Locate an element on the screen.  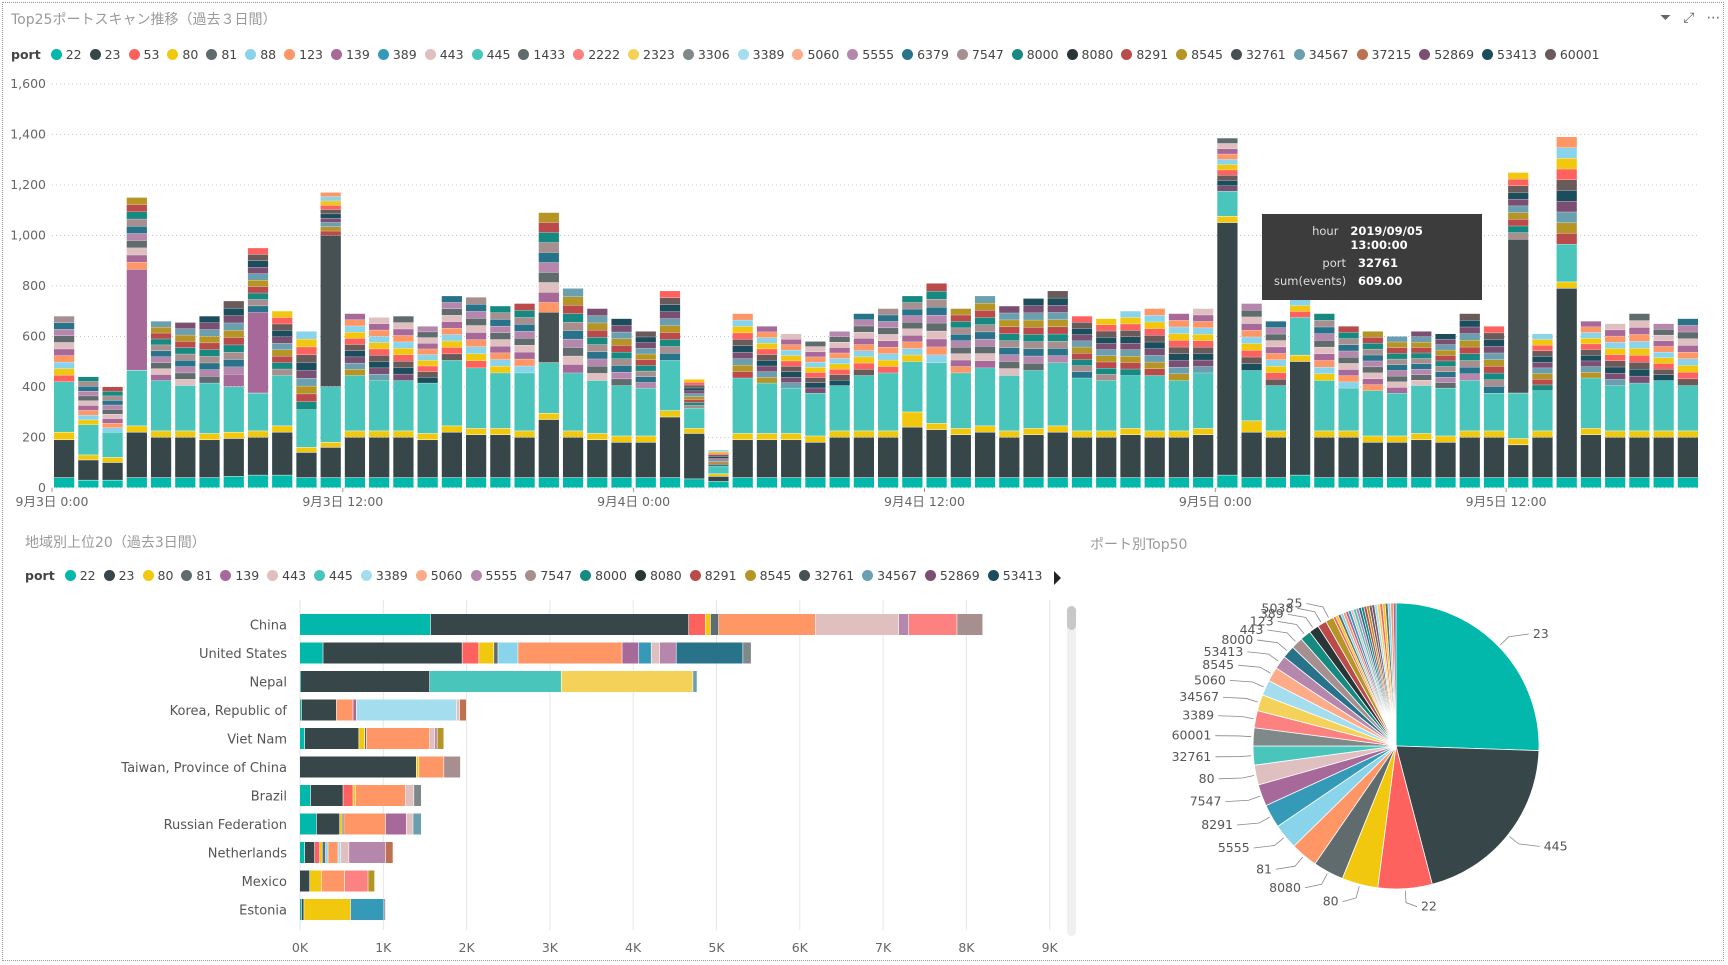
y-tick-label: 600 is located at coordinates (34, 336).